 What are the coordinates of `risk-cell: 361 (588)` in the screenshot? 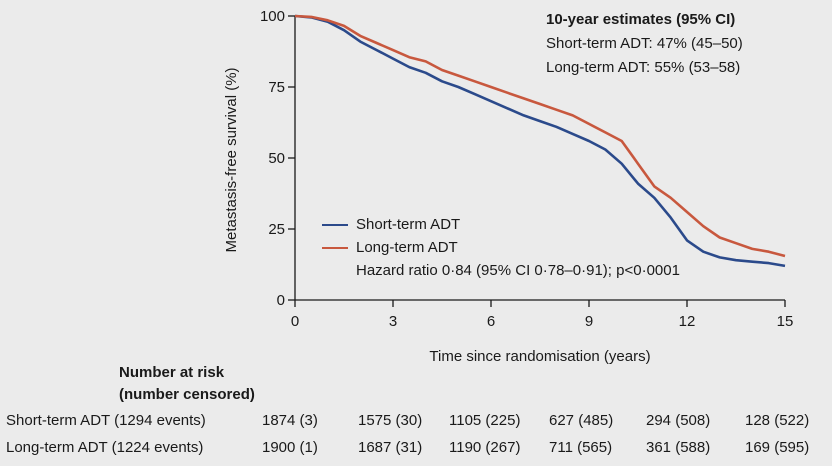 It's located at (678, 447).